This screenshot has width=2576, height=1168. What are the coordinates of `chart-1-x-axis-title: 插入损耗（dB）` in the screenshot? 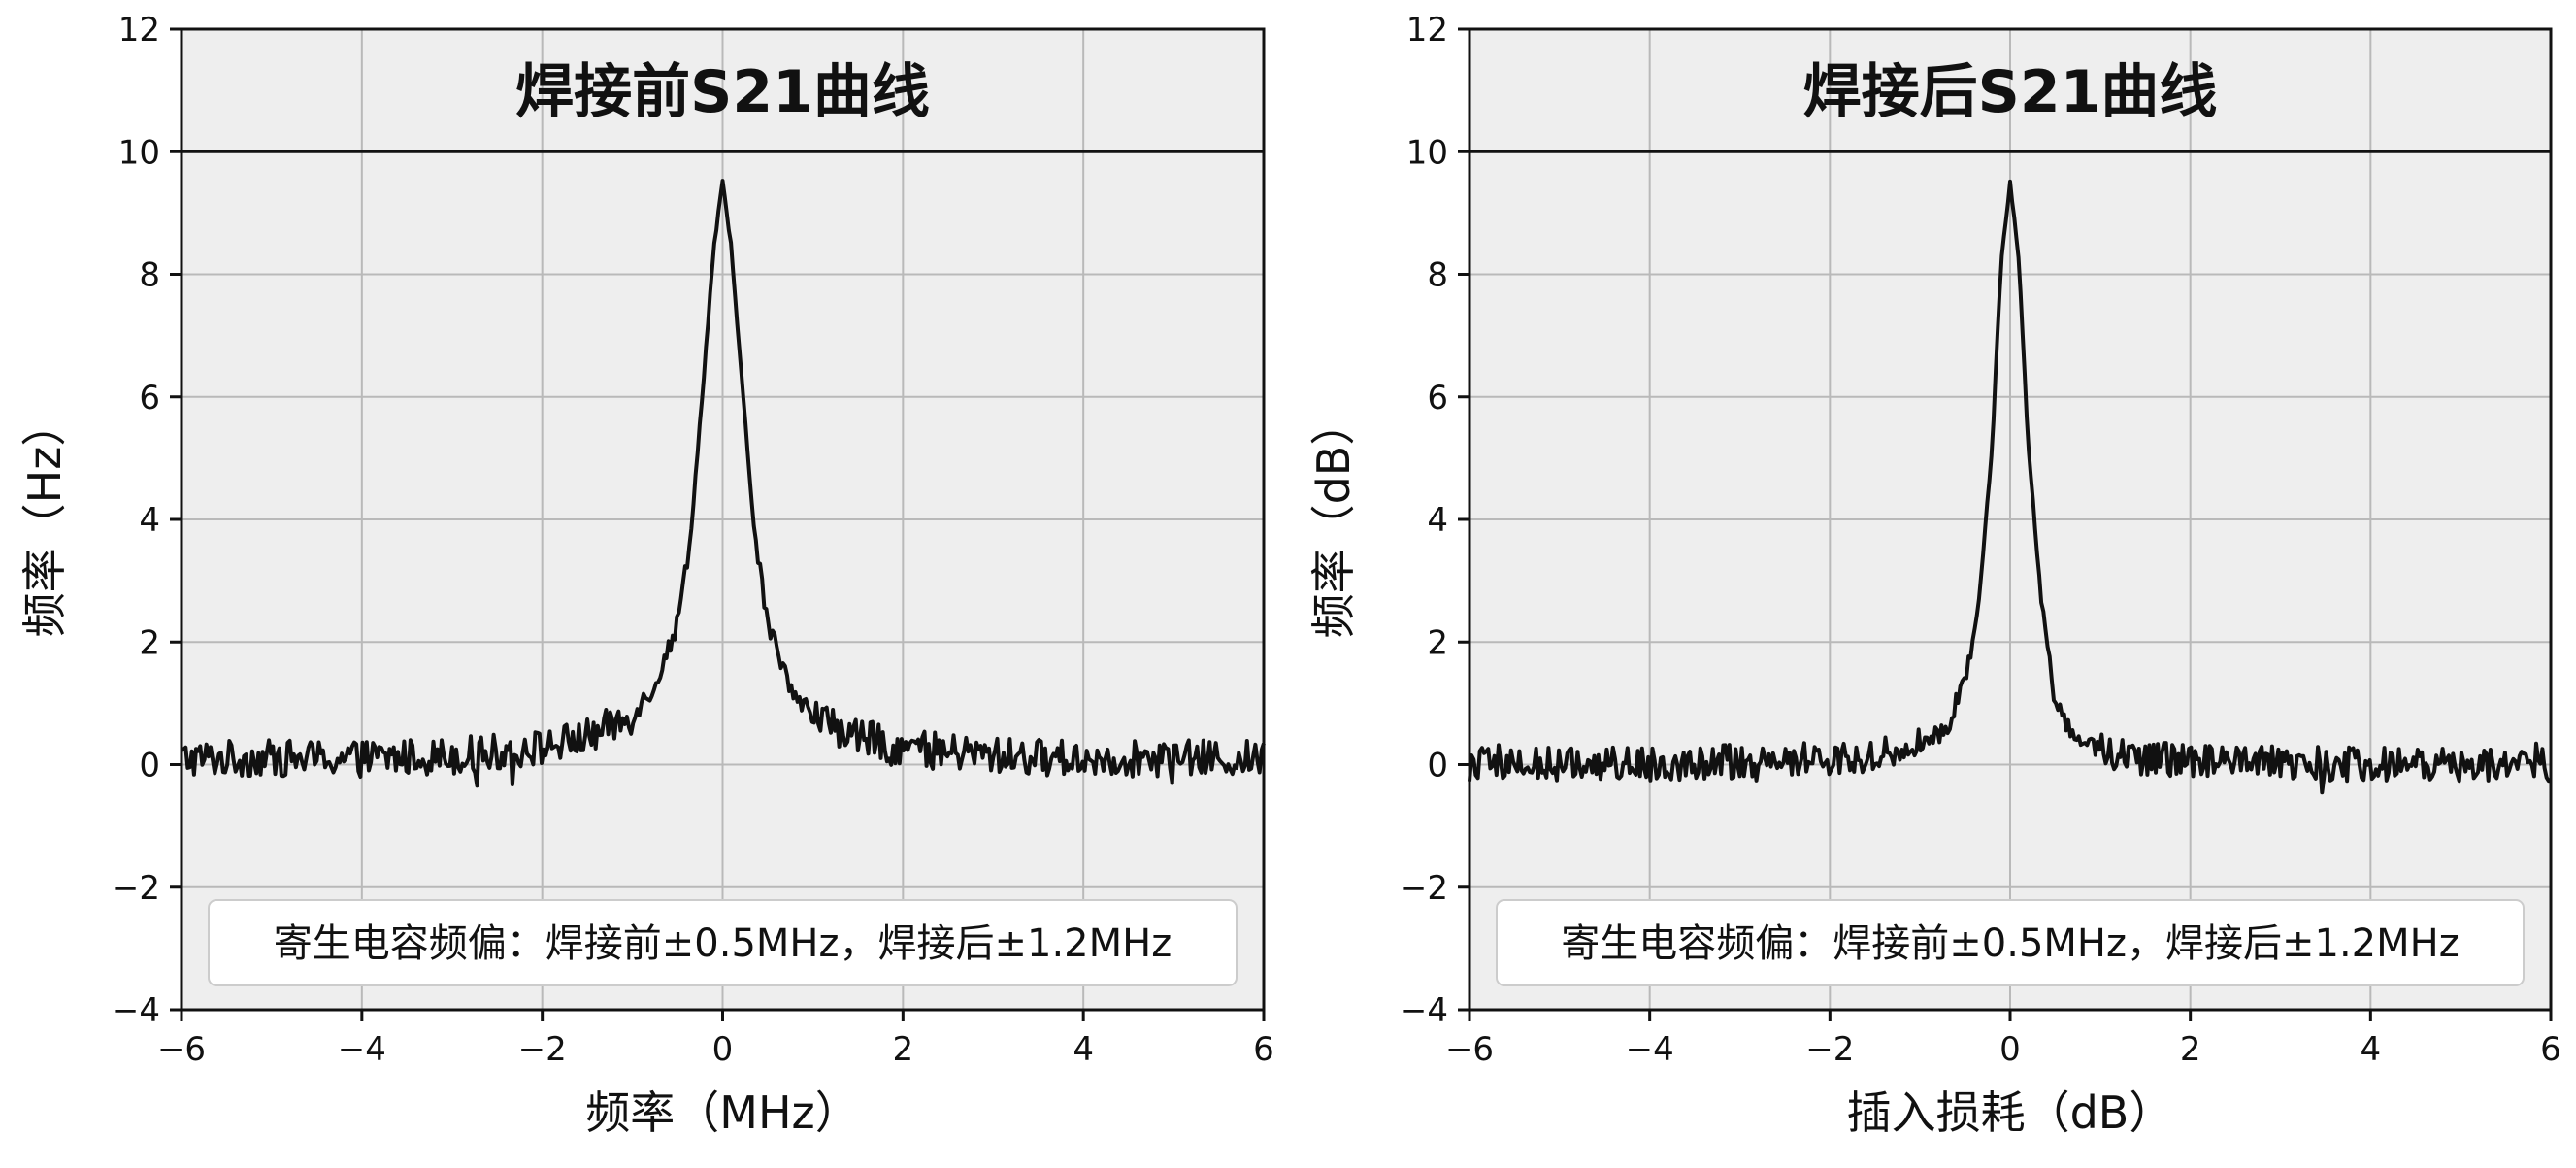 It's located at (2010, 1112).